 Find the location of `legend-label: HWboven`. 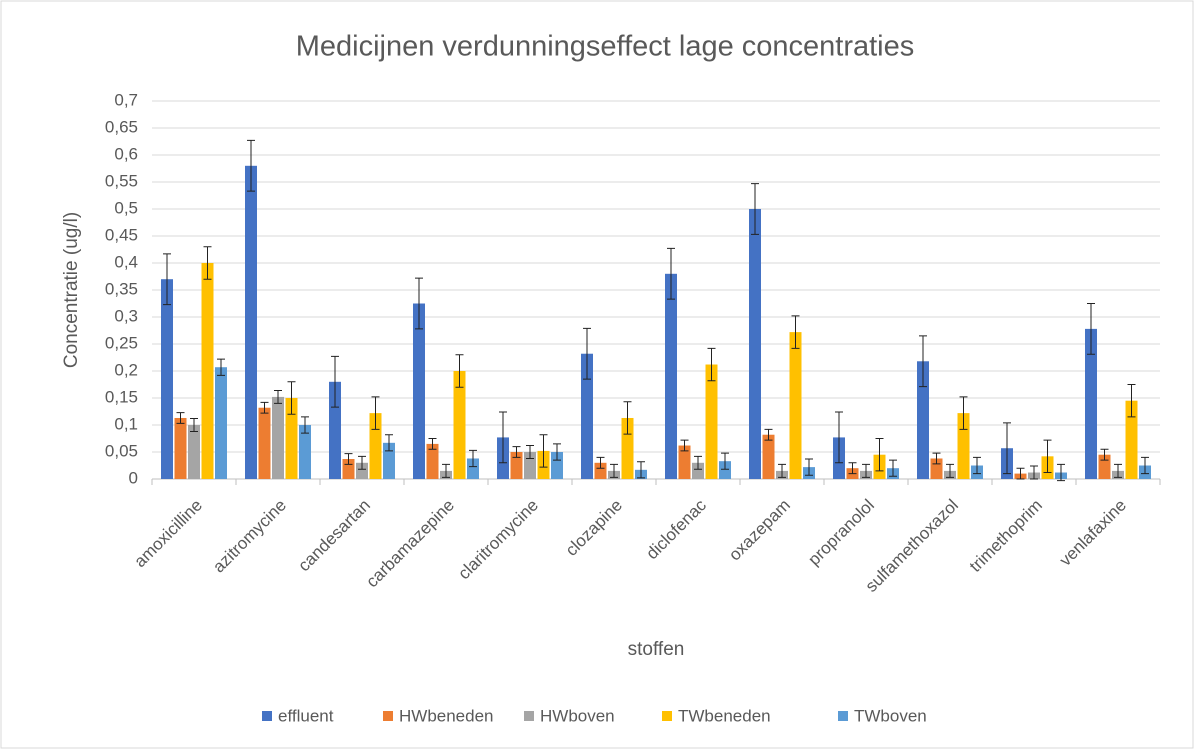

legend-label: HWboven is located at coordinates (577, 715).